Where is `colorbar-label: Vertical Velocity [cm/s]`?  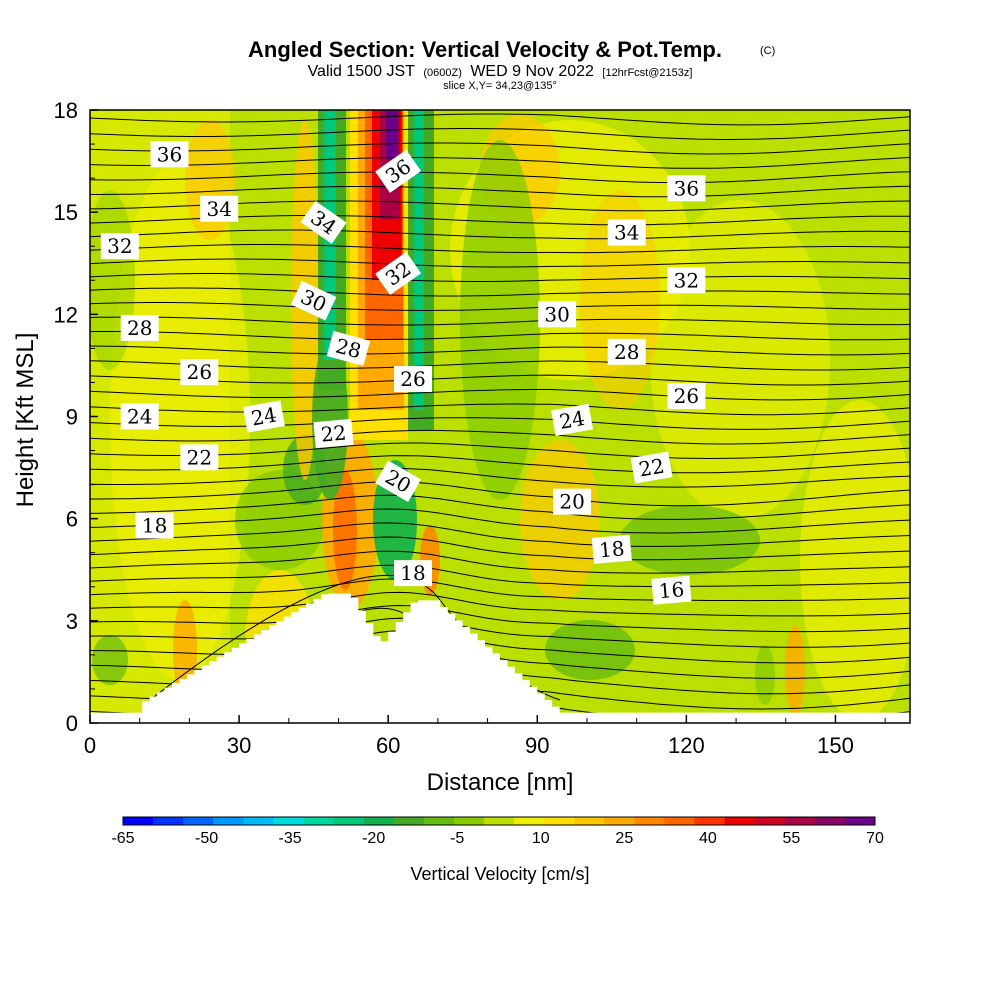
colorbar-label: Vertical Velocity [cm/s] is located at coordinates (499, 874).